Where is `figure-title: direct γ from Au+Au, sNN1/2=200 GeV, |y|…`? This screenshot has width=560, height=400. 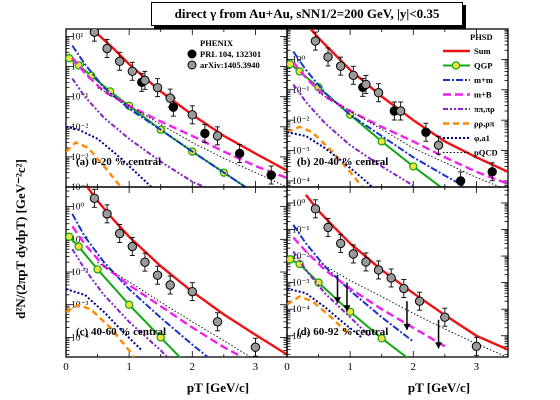
figure-title: direct γ from Au+Au, sNN1/2=200 GeV, |y|… is located at coordinates (307, 14).